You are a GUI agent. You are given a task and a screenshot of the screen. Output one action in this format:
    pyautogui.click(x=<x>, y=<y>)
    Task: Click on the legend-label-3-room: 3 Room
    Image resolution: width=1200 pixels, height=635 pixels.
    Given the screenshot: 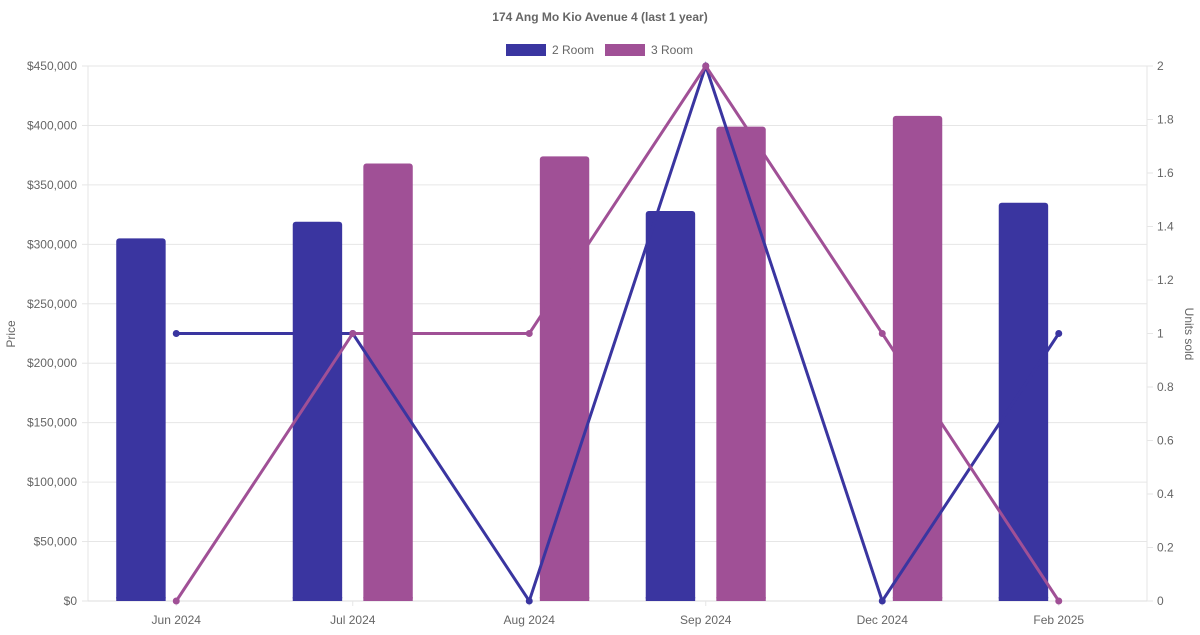 What is the action you would take?
    pyautogui.click(x=672, y=50)
    